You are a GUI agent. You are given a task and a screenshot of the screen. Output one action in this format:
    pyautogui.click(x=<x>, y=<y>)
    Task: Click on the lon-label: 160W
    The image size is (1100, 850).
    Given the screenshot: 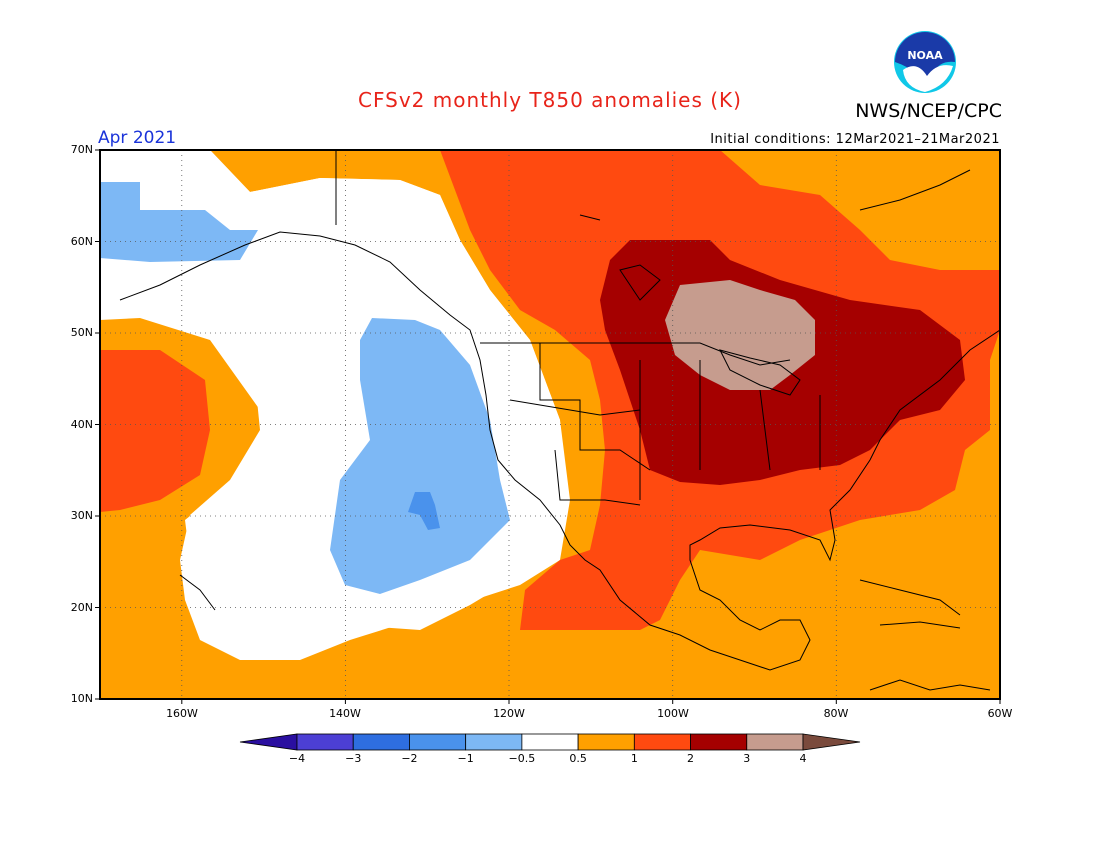 What is the action you would take?
    pyautogui.click(x=182, y=713)
    